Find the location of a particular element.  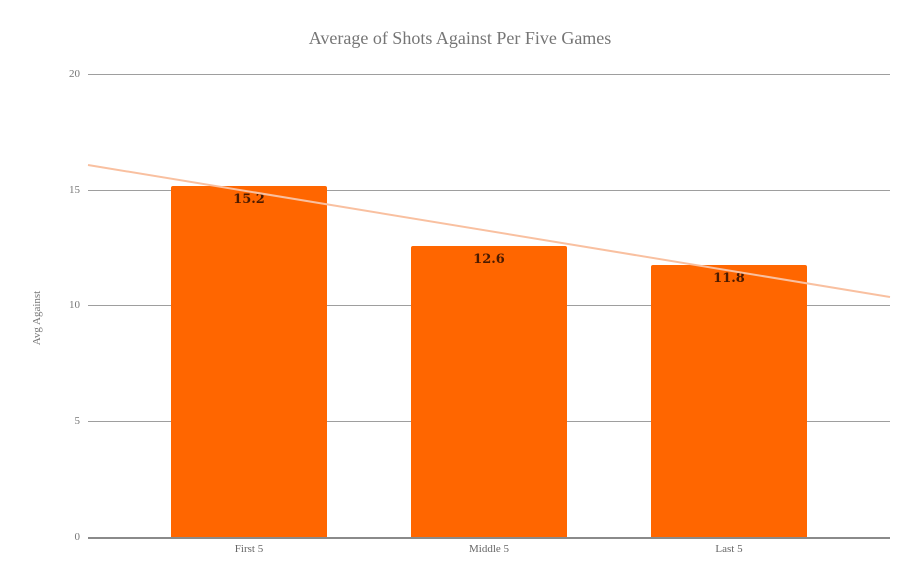

bar-last-5: 11.8 is located at coordinates (729, 401).